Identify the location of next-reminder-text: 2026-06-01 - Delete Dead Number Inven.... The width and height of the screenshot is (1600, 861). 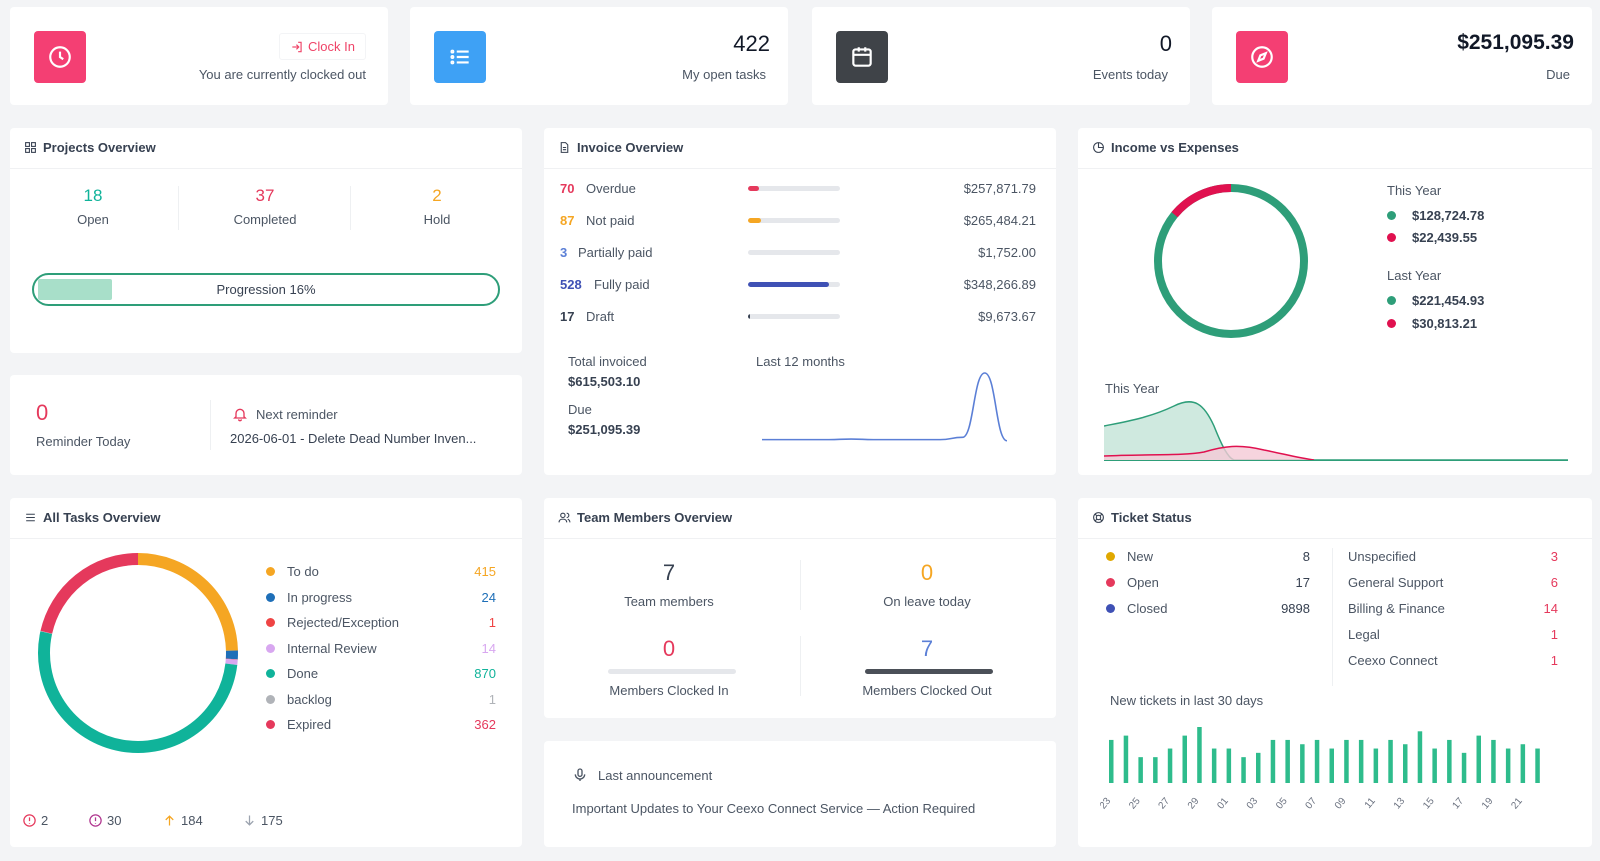
(353, 438).